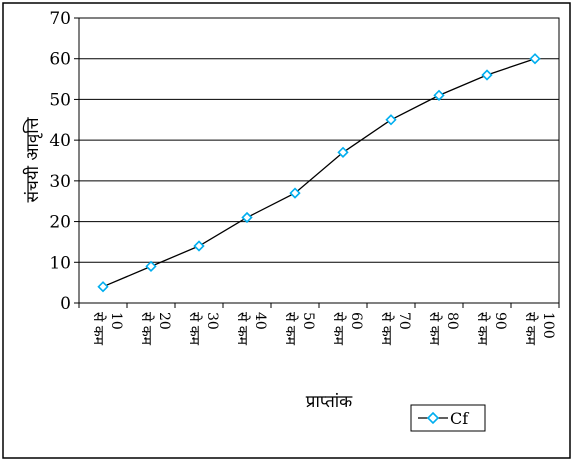 This screenshot has width=573, height=461. What do you see at coordinates (260, 321) in the screenshot?
I see `x-tick-number: 40` at bounding box center [260, 321].